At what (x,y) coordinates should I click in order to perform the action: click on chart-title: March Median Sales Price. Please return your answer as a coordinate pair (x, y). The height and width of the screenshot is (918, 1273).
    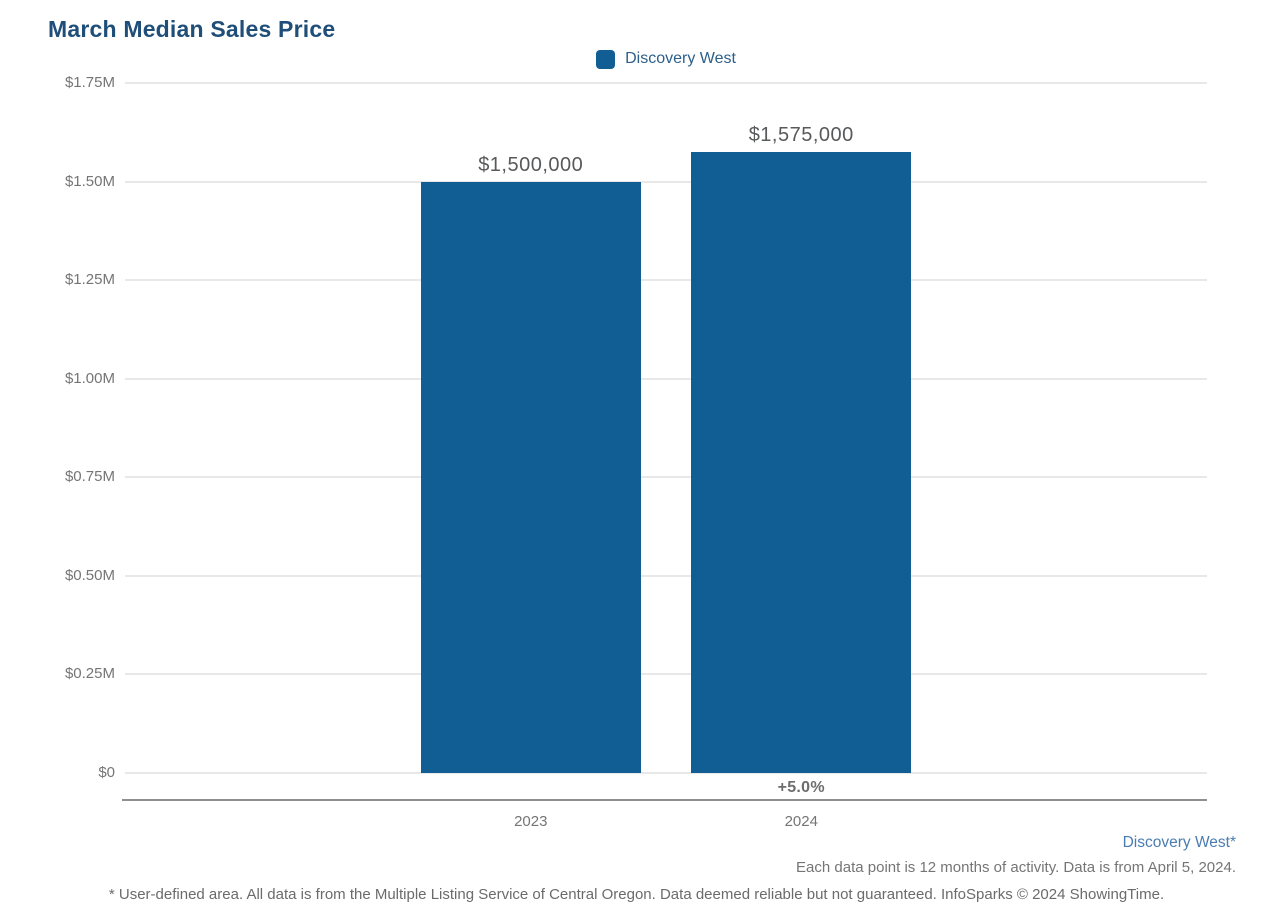
    Looking at the image, I should click on (192, 29).